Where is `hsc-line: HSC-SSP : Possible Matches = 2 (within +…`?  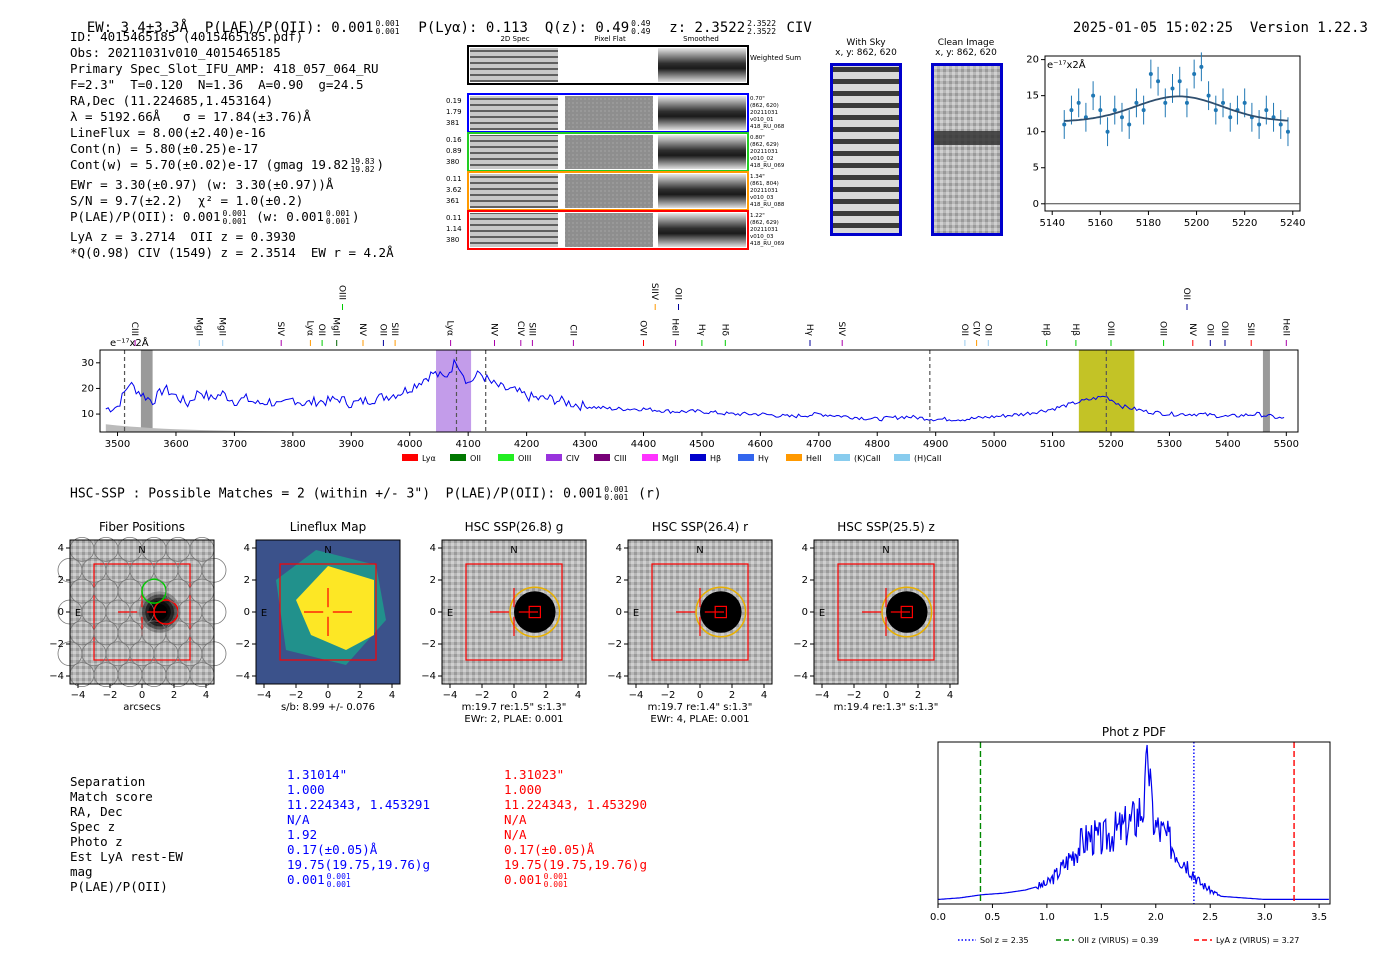
hsc-line: HSC-SSP : Possible Matches = 2 (within +… is located at coordinates (336, 494).